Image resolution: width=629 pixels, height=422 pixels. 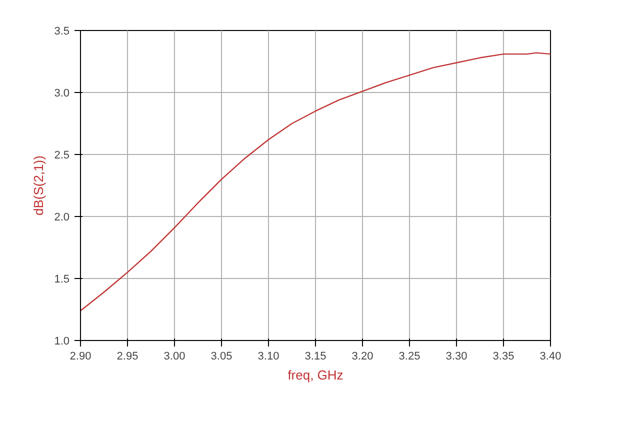 I want to click on y-tick-label: 3.0, so click(x=62, y=94).